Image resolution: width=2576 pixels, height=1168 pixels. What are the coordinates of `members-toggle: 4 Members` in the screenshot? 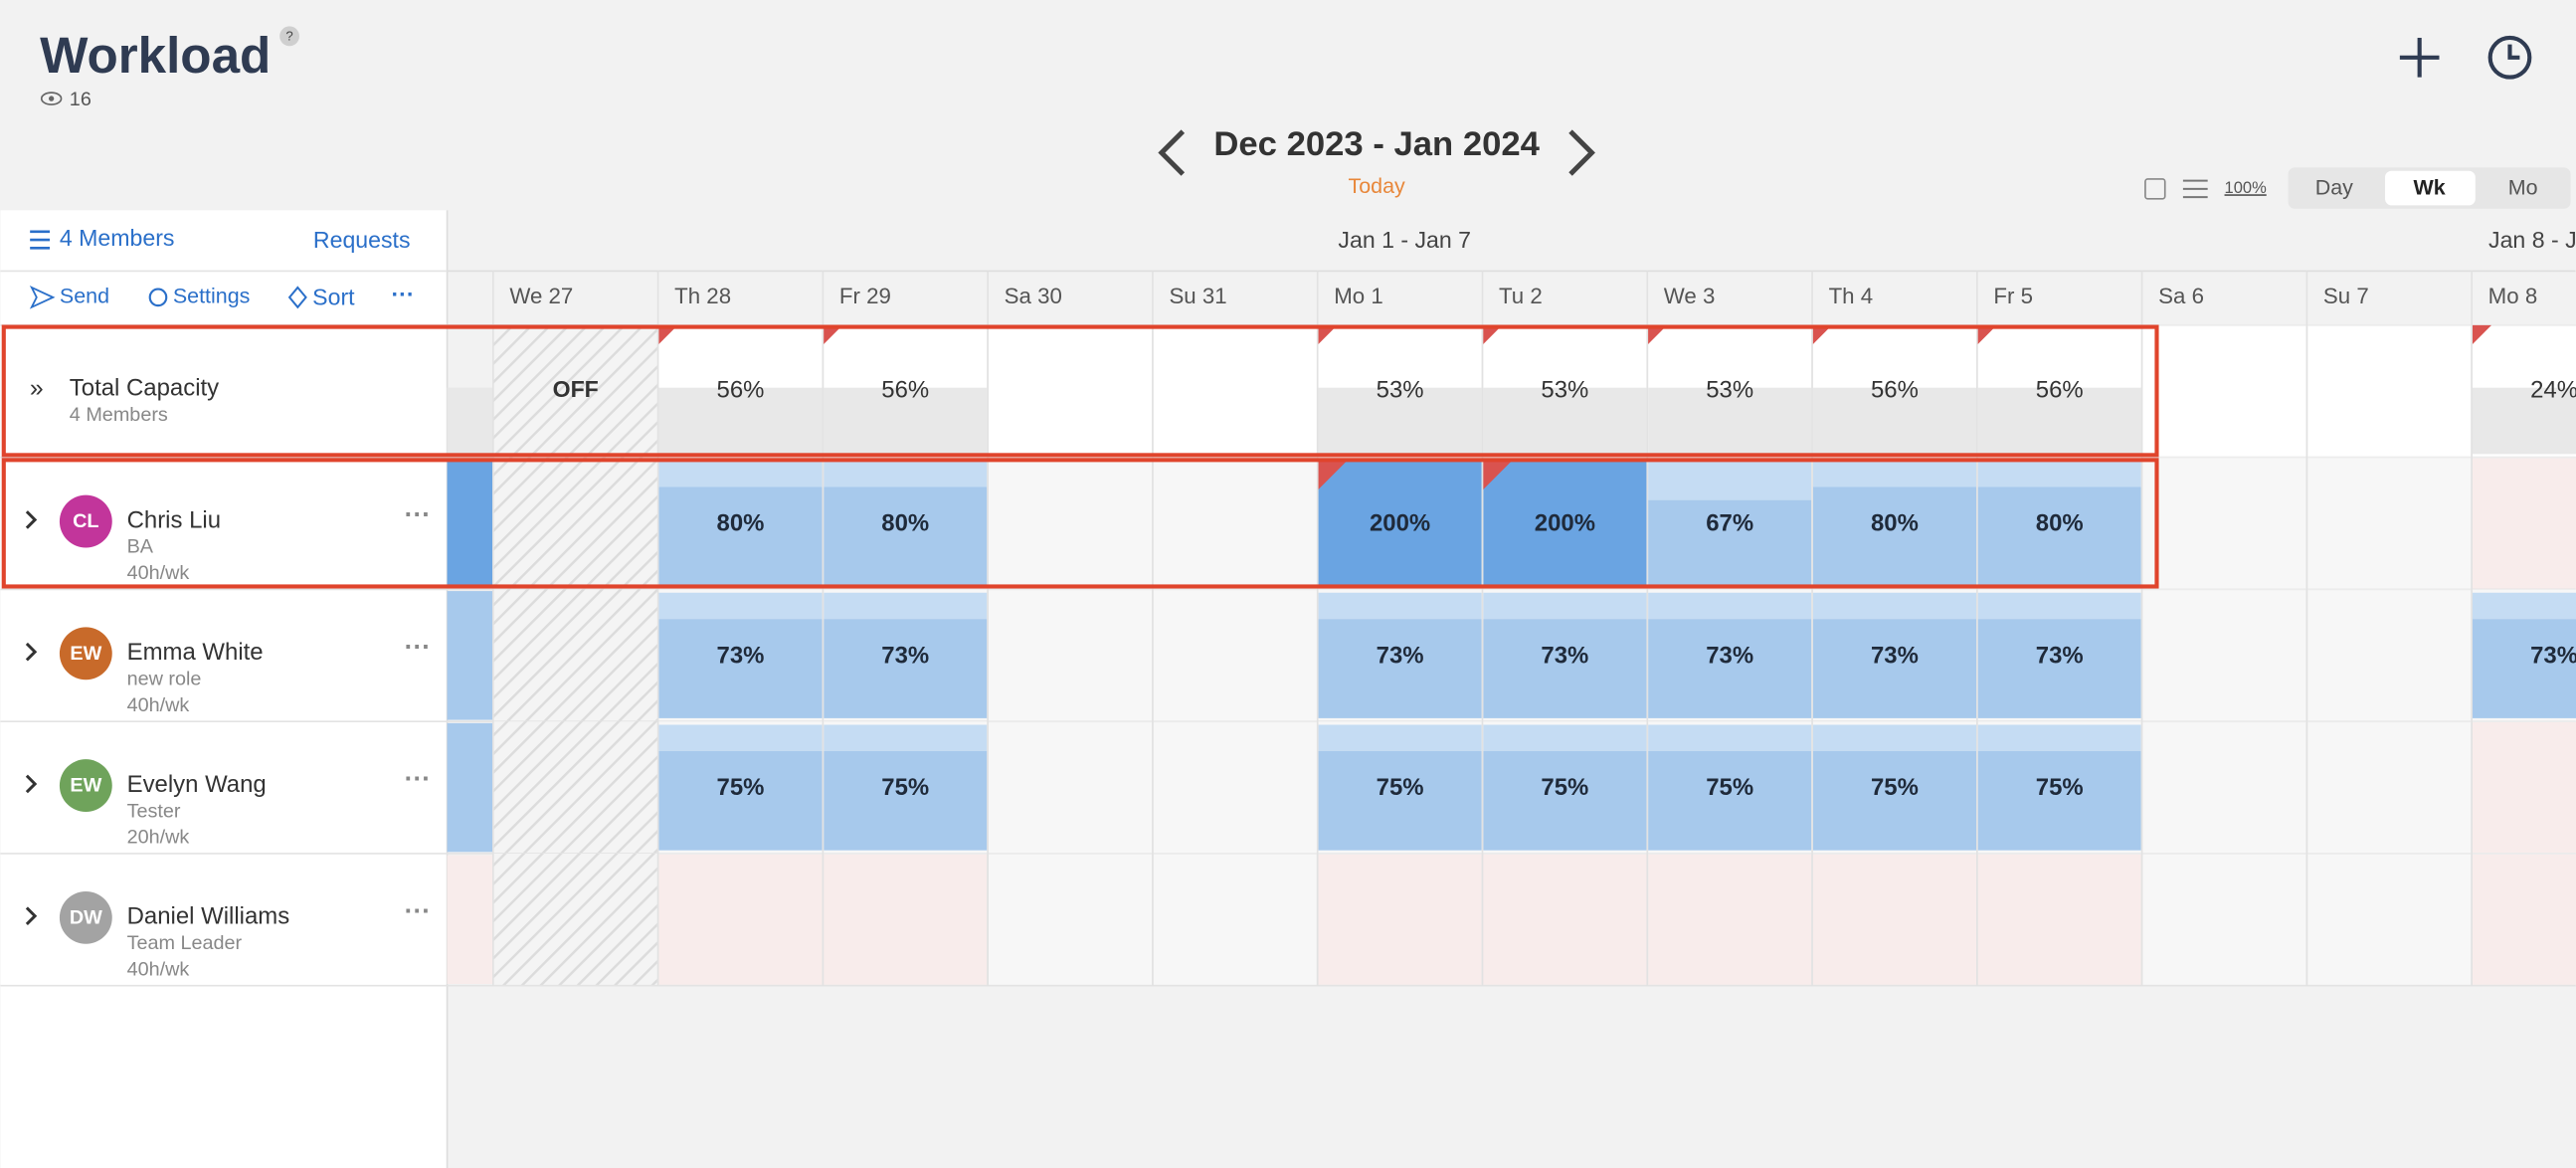 It's located at (117, 238).